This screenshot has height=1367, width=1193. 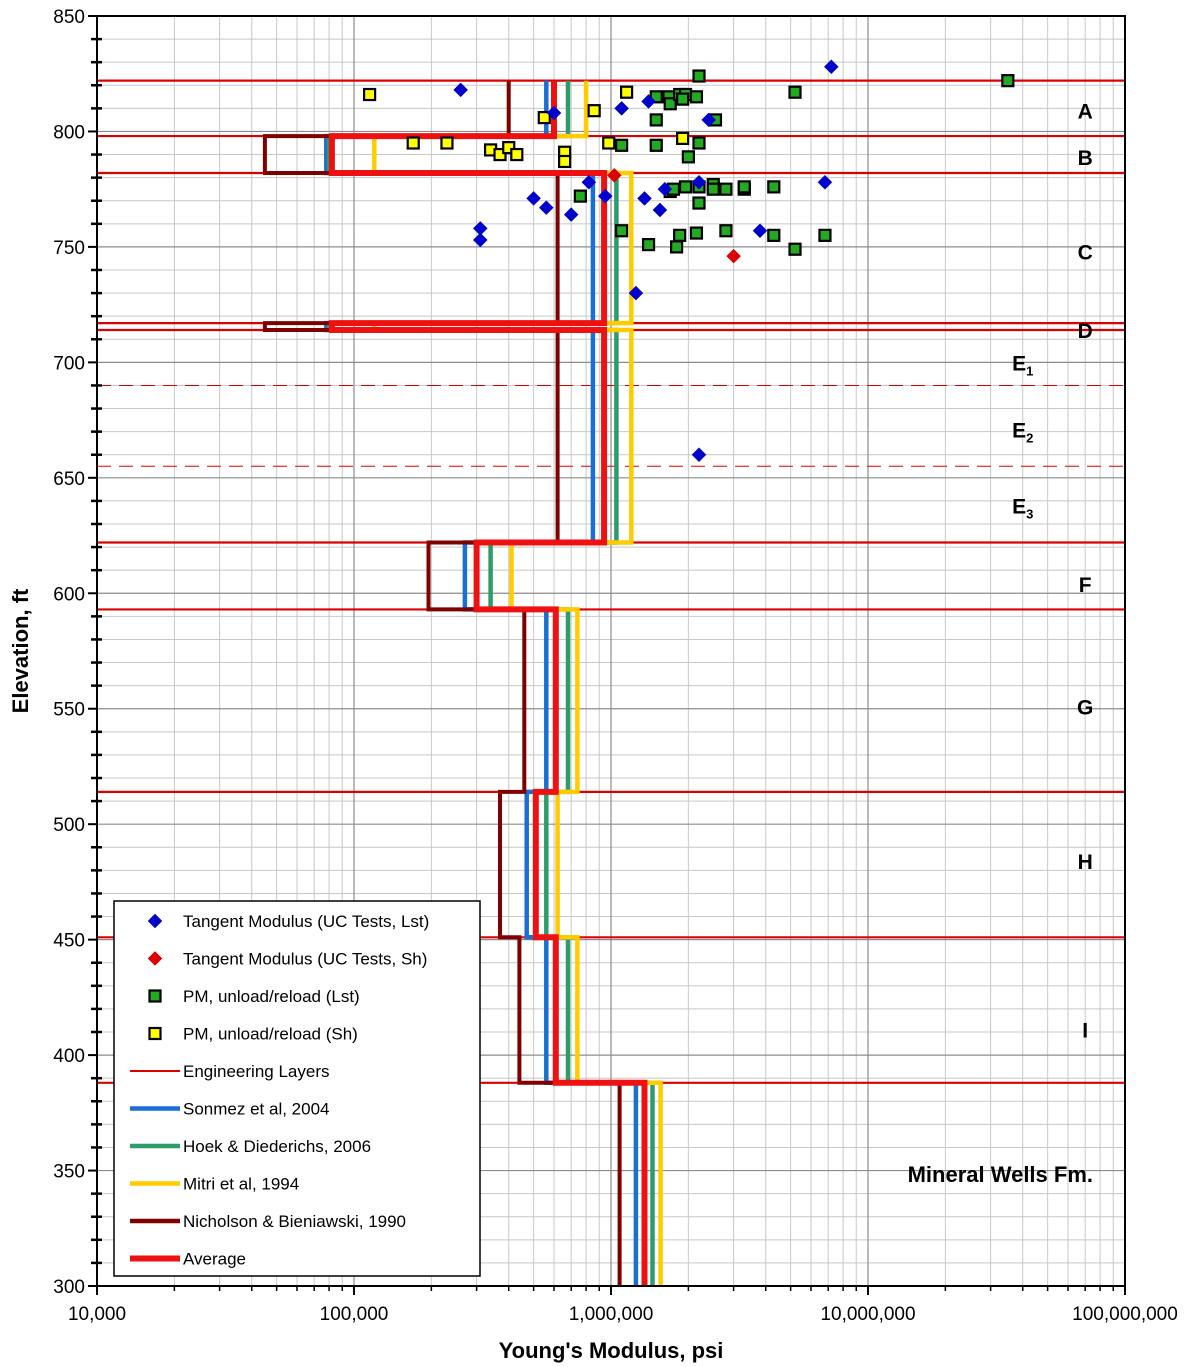 What do you see at coordinates (69, 363) in the screenshot?
I see `y-tick-label: 700` at bounding box center [69, 363].